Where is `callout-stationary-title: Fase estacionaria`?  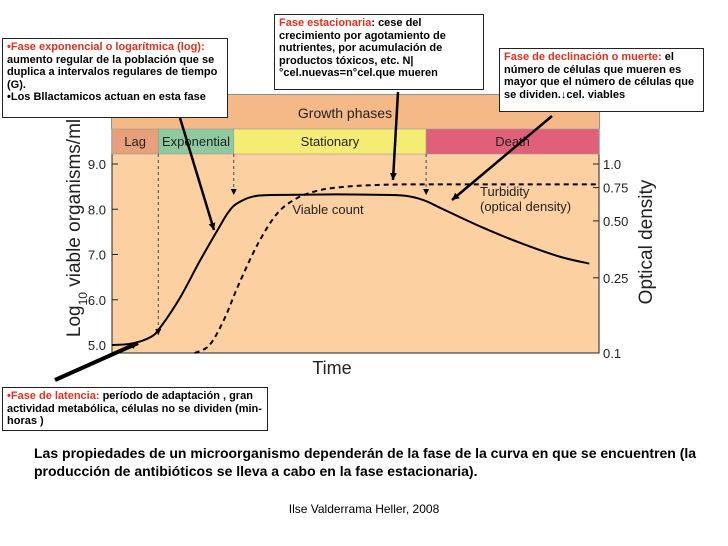
callout-stationary-title: Fase estacionaria is located at coordinates (325, 23).